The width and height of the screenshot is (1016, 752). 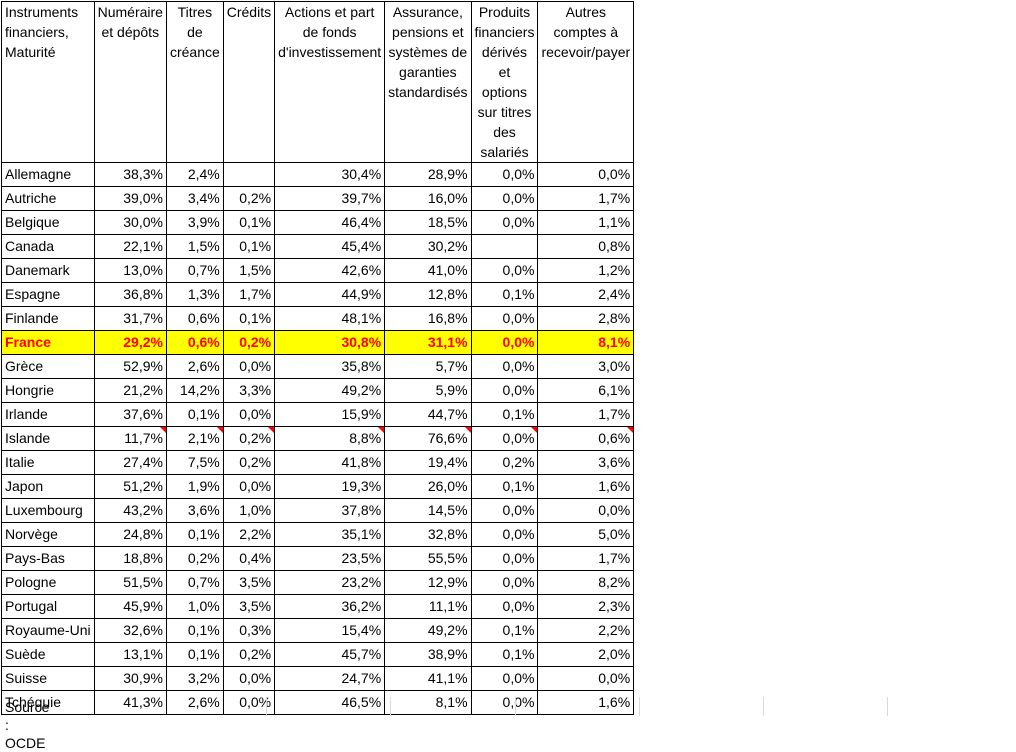 I want to click on value-cell: 24,7%, so click(x=330, y=678).